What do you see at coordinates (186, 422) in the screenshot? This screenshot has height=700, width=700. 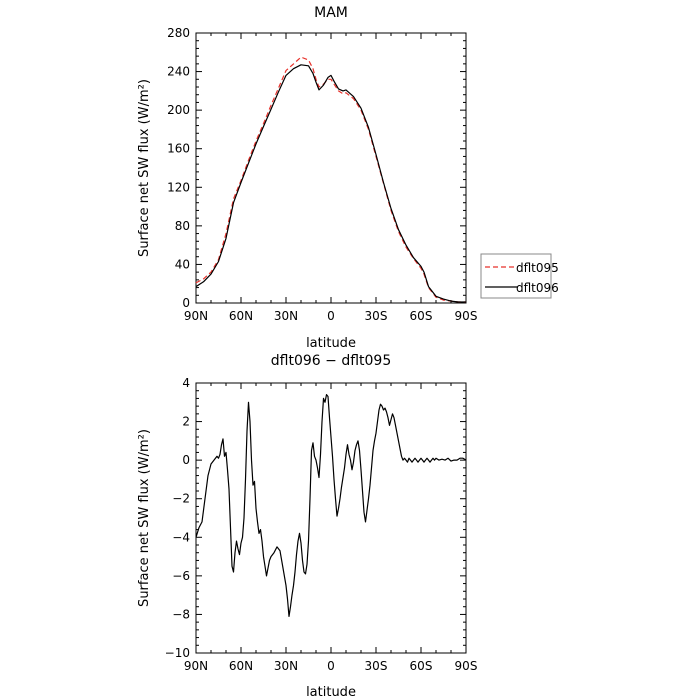 I see `y-tick-label: 2` at bounding box center [186, 422].